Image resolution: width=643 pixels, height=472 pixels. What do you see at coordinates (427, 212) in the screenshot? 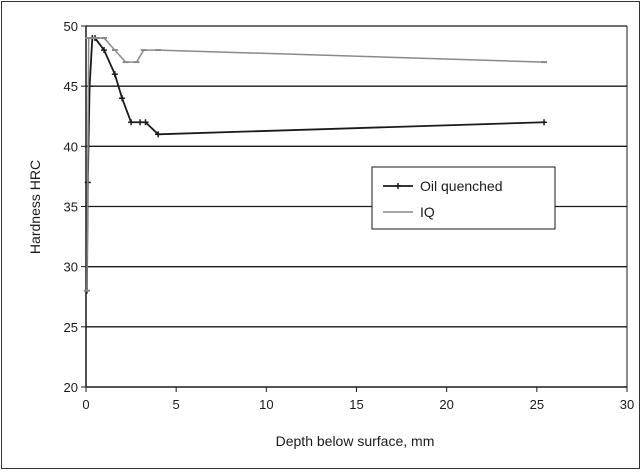
I see `legend-label-iq: IQ` at bounding box center [427, 212].